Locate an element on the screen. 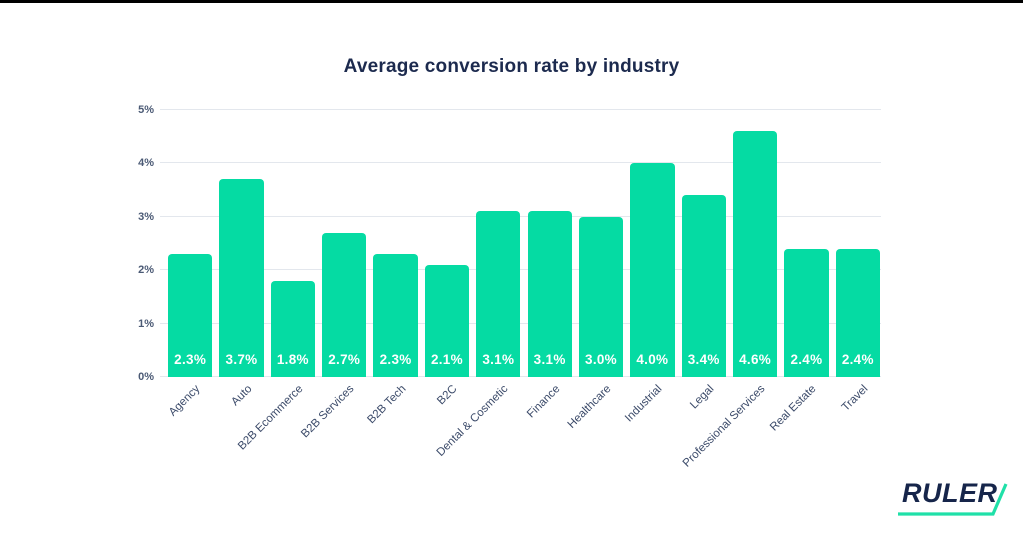 The height and width of the screenshot is (537, 1023). logo-underline-polyline is located at coordinates (953, 499).